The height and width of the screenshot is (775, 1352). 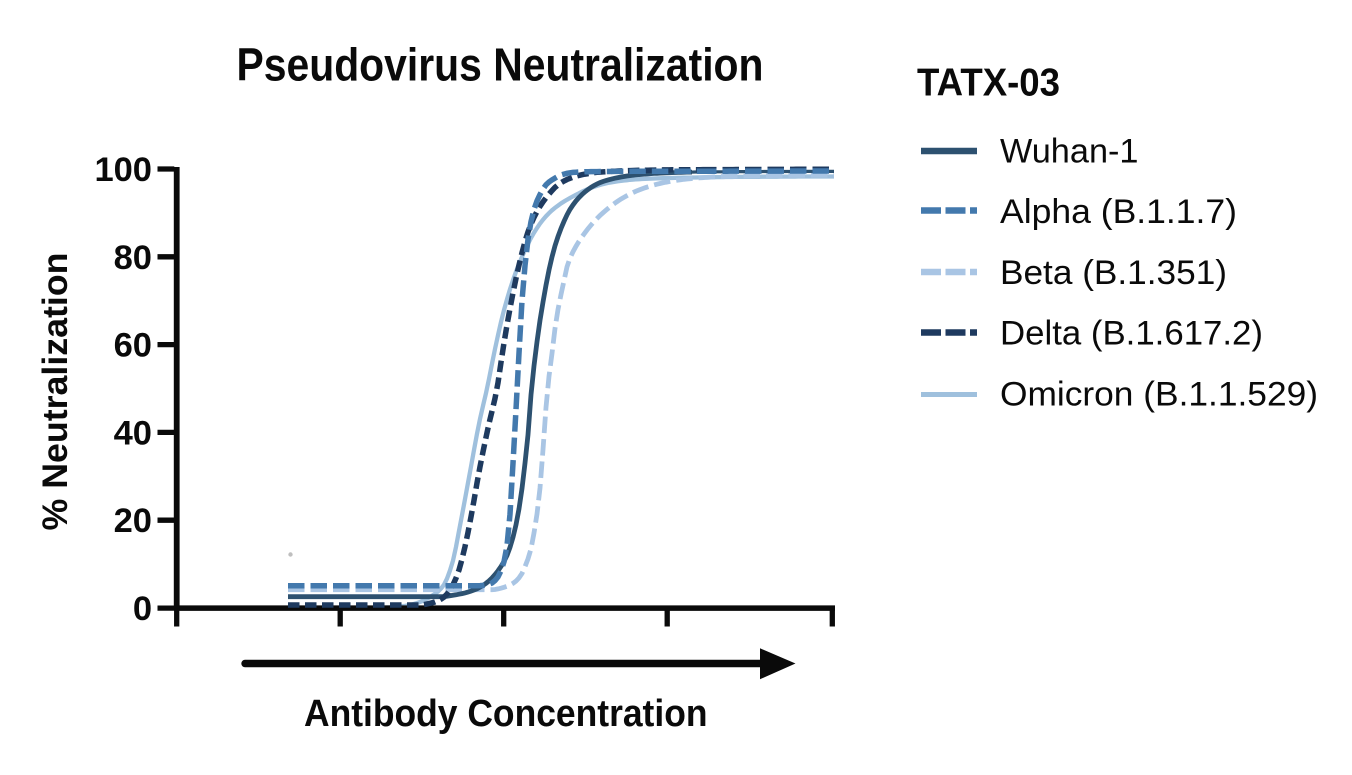 I want to click on svg-text: TATX-03, so click(x=988, y=83).